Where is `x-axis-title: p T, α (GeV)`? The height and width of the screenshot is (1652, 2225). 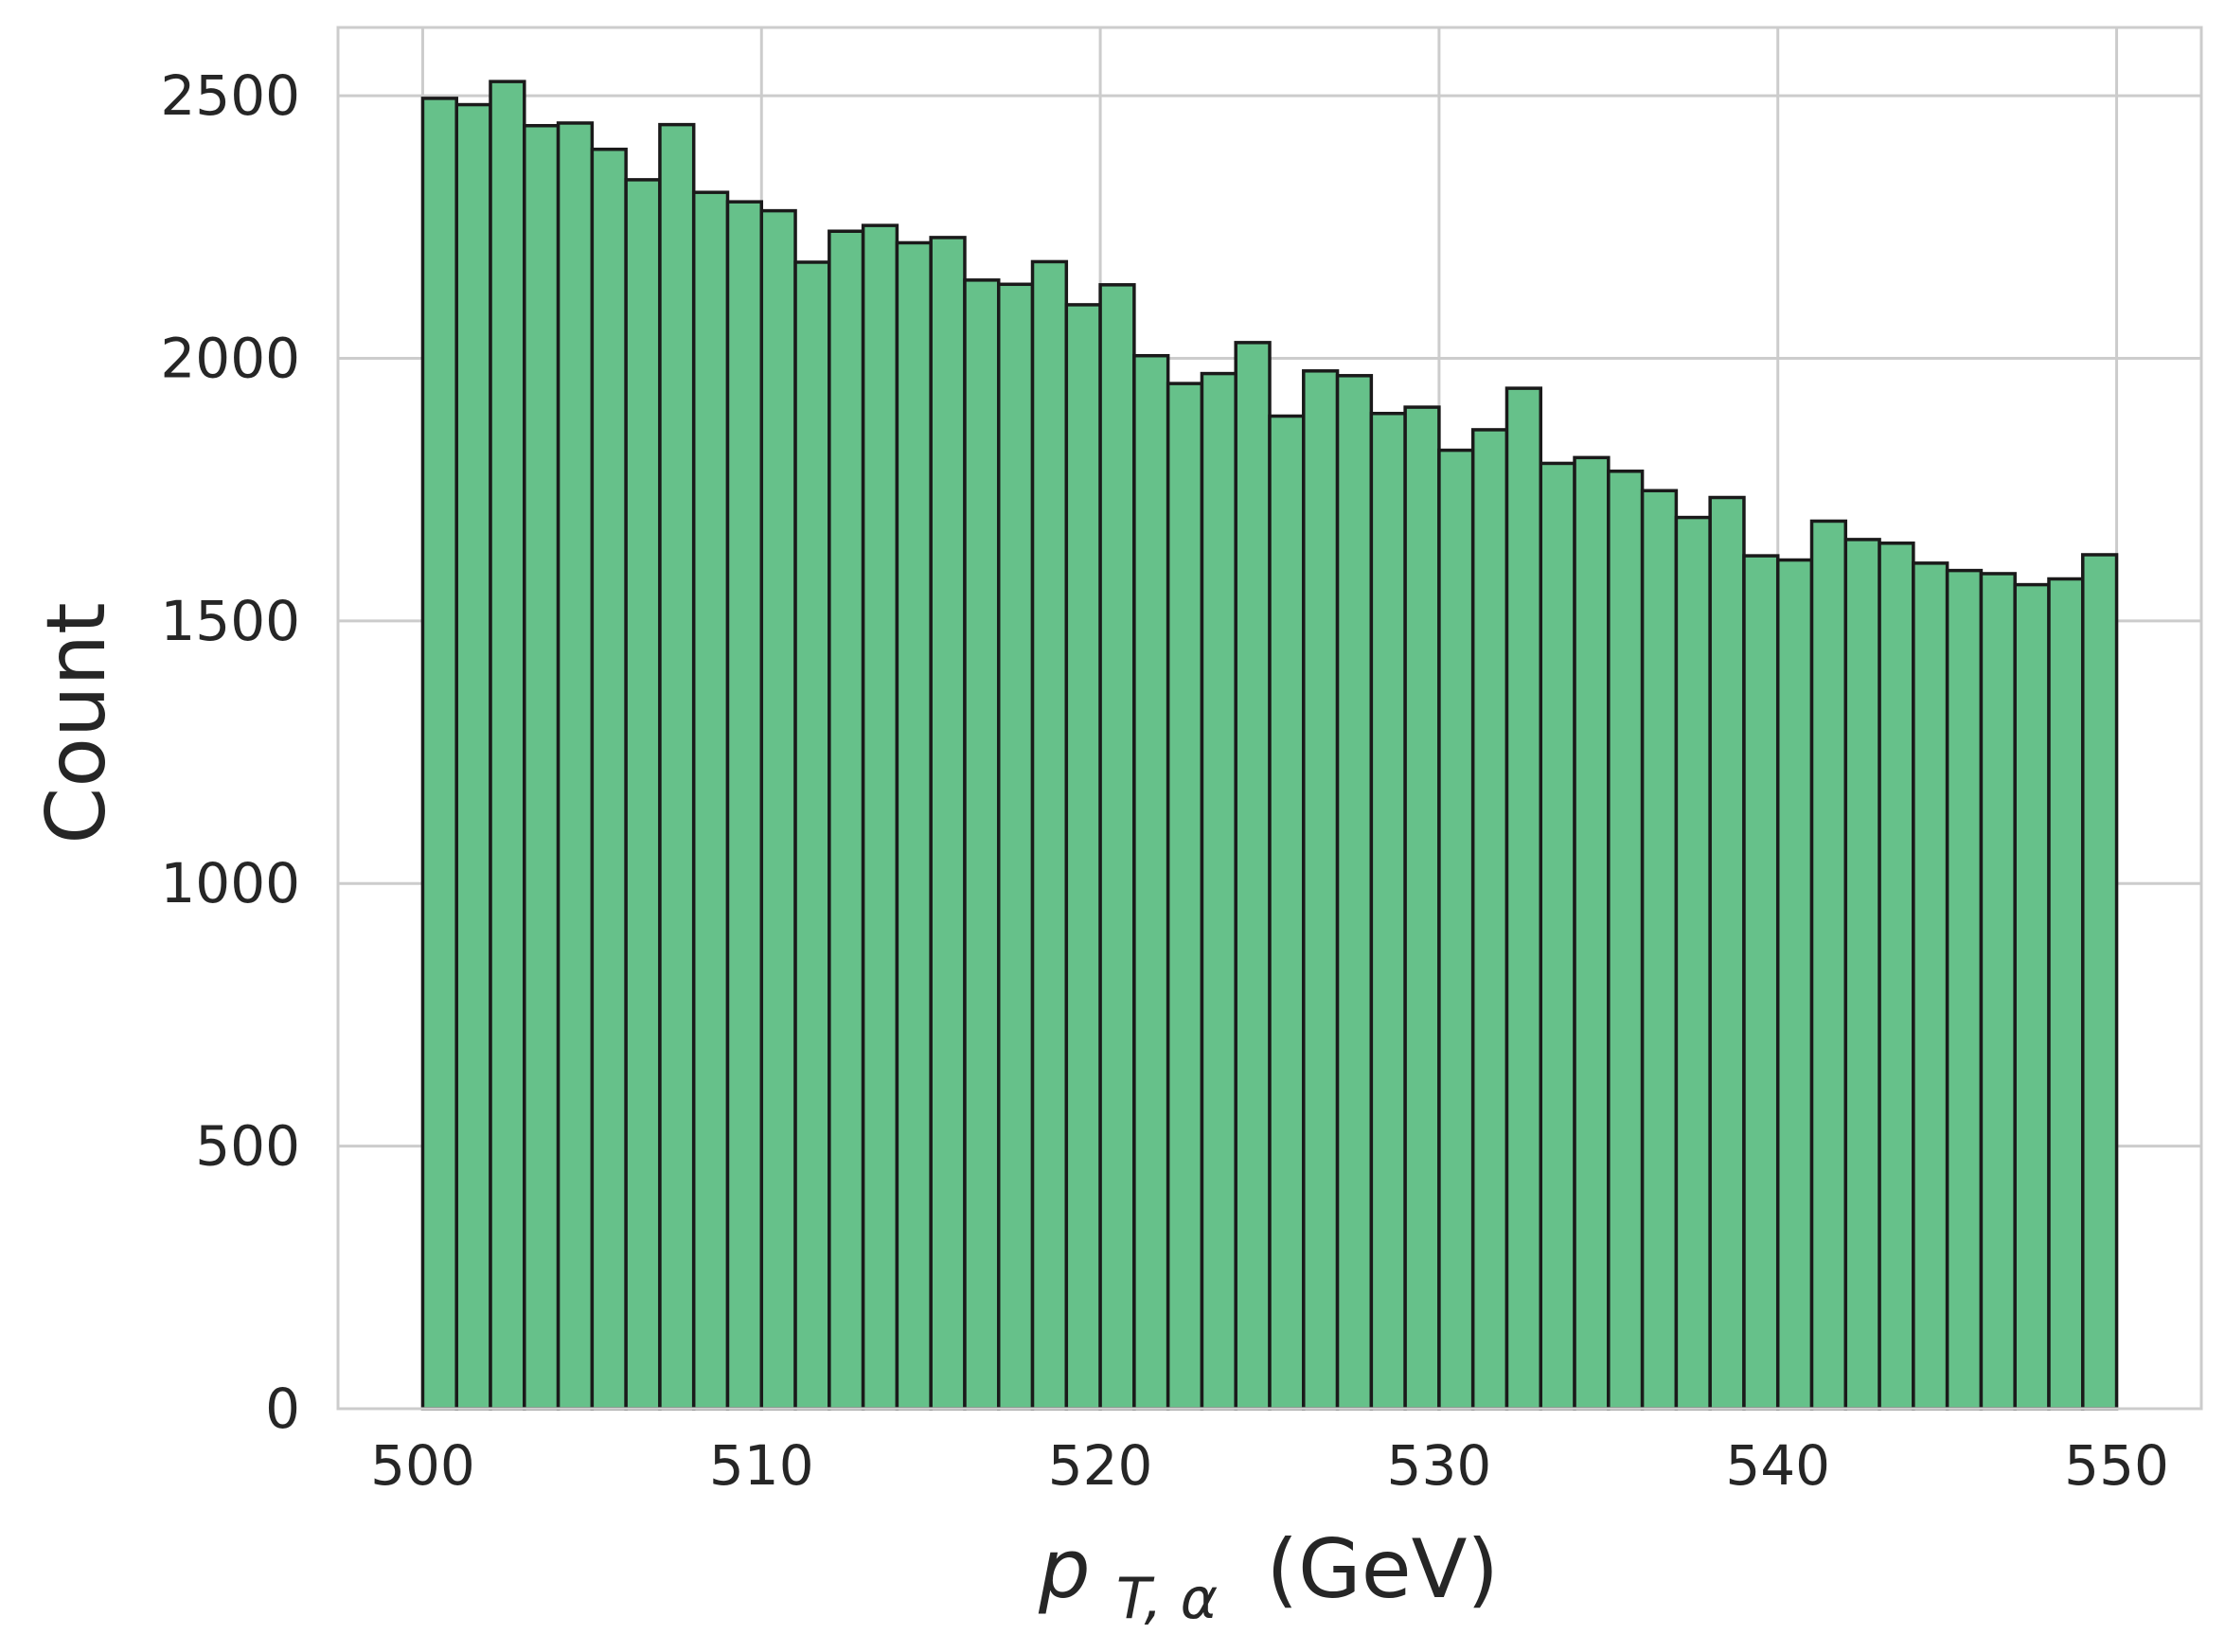 x-axis-title: p T, α (GeV) is located at coordinates (1268, 1580).